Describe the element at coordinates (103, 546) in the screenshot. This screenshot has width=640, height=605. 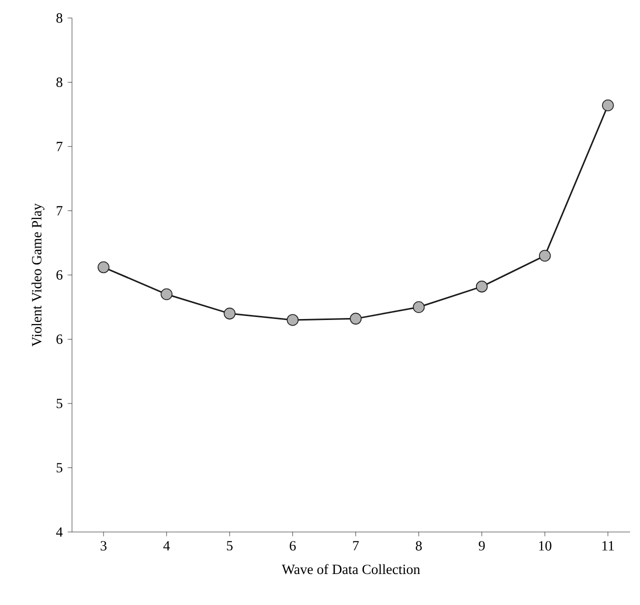
I see `x-tick-label: 3` at that location.